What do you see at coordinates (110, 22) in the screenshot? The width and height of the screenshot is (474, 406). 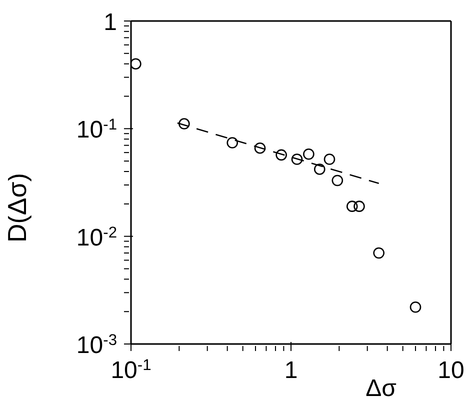 I see `y-tick-label: 1` at bounding box center [110, 22].